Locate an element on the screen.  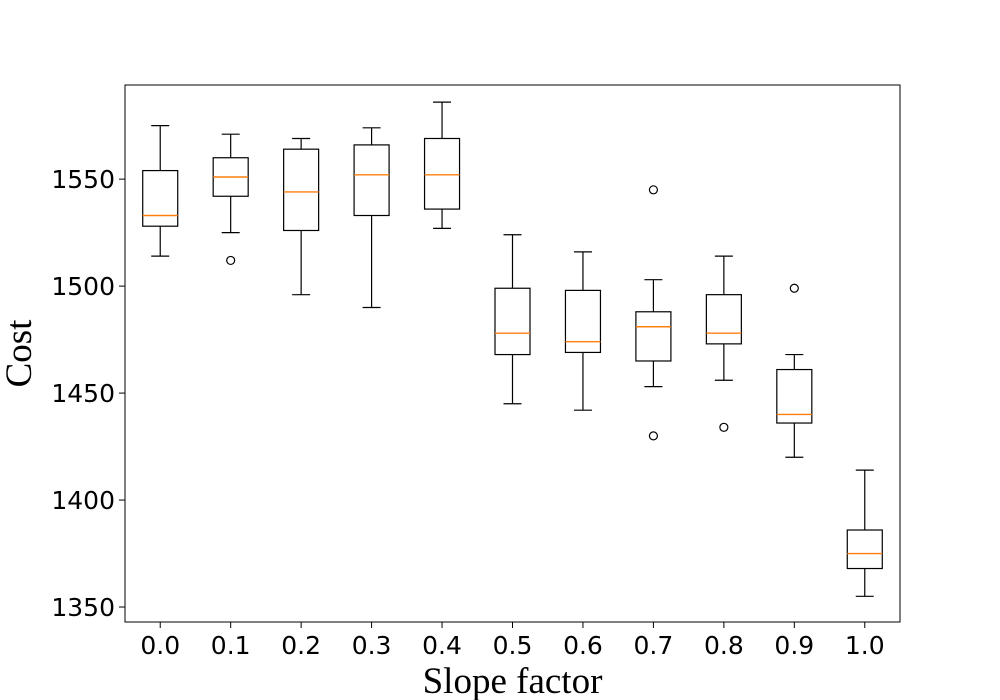
box-group-0.7 is located at coordinates (653, 313).